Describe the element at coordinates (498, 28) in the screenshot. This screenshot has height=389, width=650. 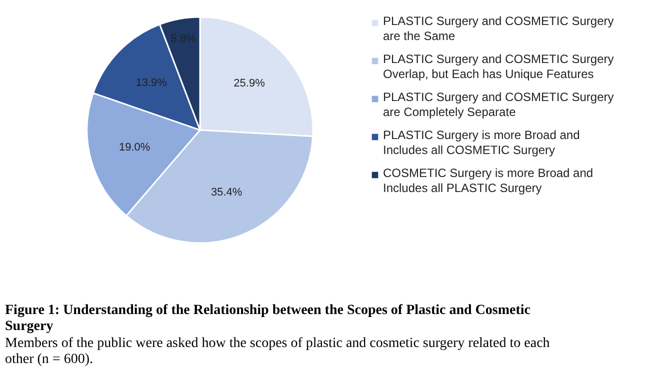
I see `legend-label: PLASTIC Surgery and COSMETIC Surgery are the Same` at that location.